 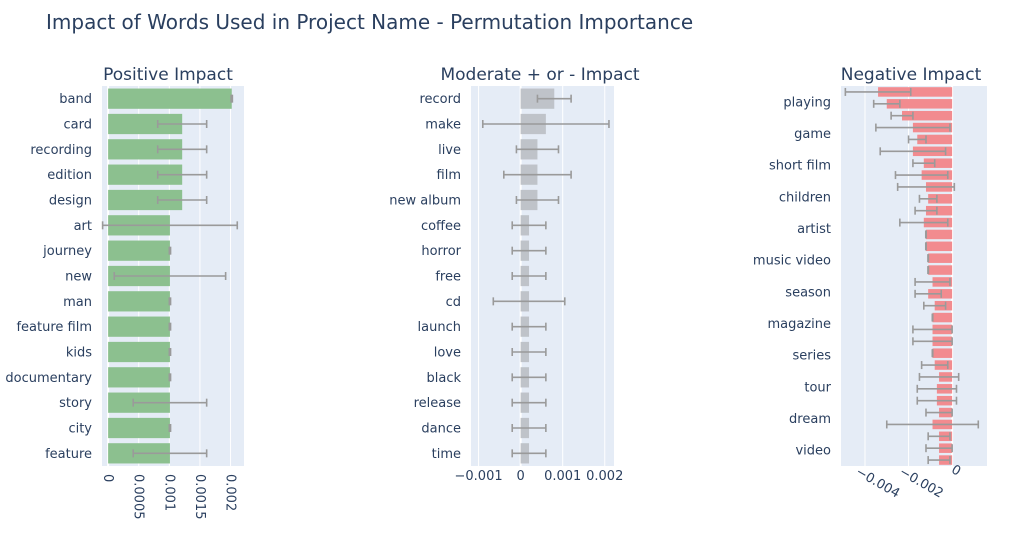 What do you see at coordinates (443, 125) in the screenshot?
I see `category-label-make: make` at bounding box center [443, 125].